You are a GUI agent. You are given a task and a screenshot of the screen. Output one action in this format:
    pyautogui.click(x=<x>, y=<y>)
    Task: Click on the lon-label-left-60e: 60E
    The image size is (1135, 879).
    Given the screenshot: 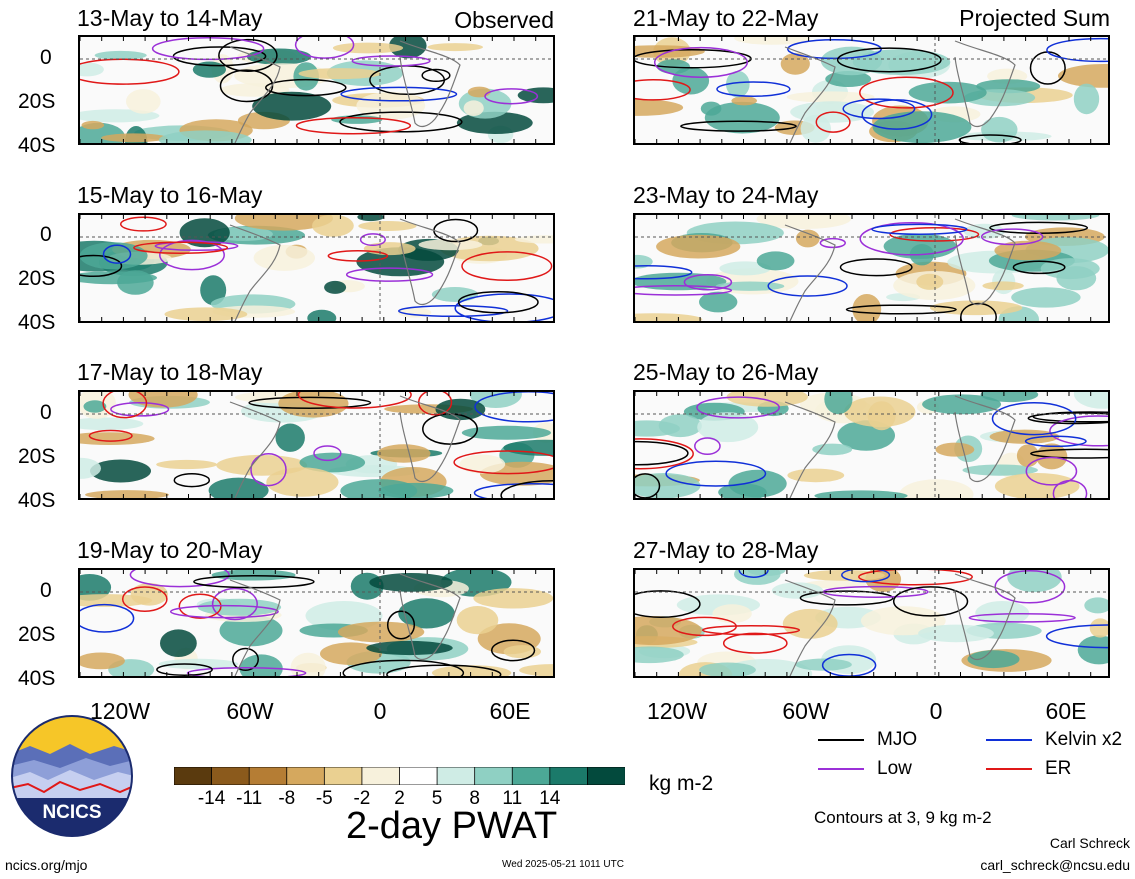 What is the action you would take?
    pyautogui.click(x=510, y=711)
    